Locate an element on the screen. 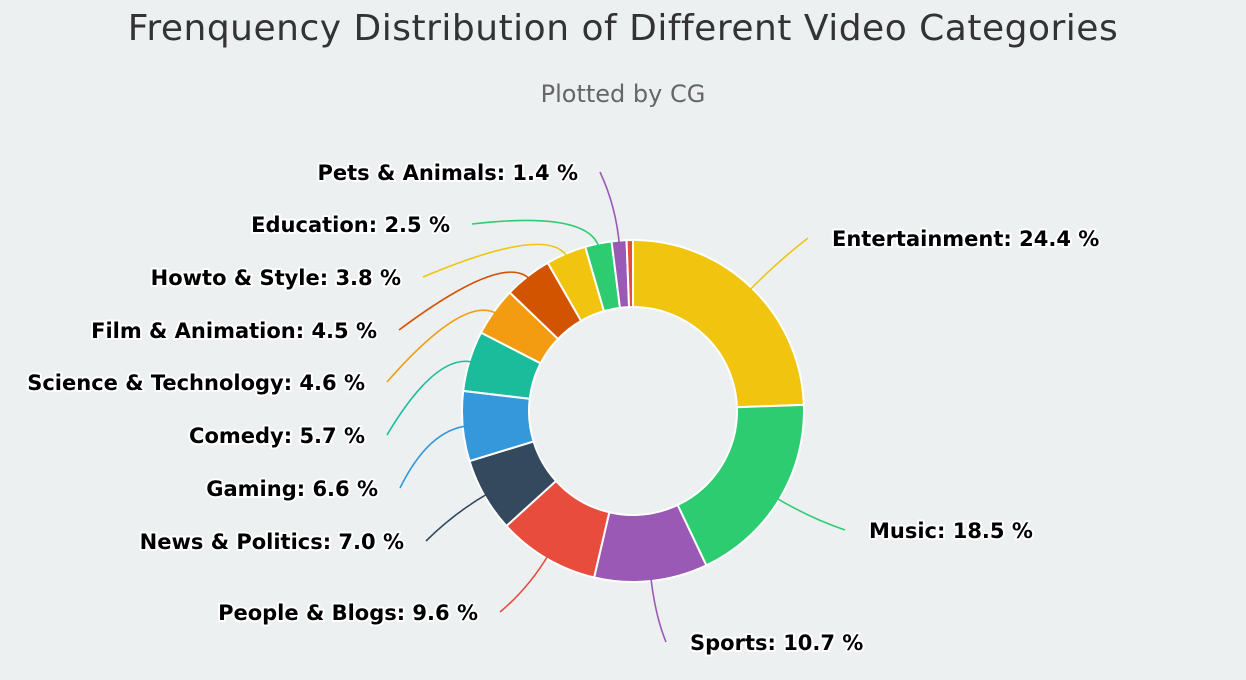 The height and width of the screenshot is (680, 1246). connector-film-animation is located at coordinates (465, 301).